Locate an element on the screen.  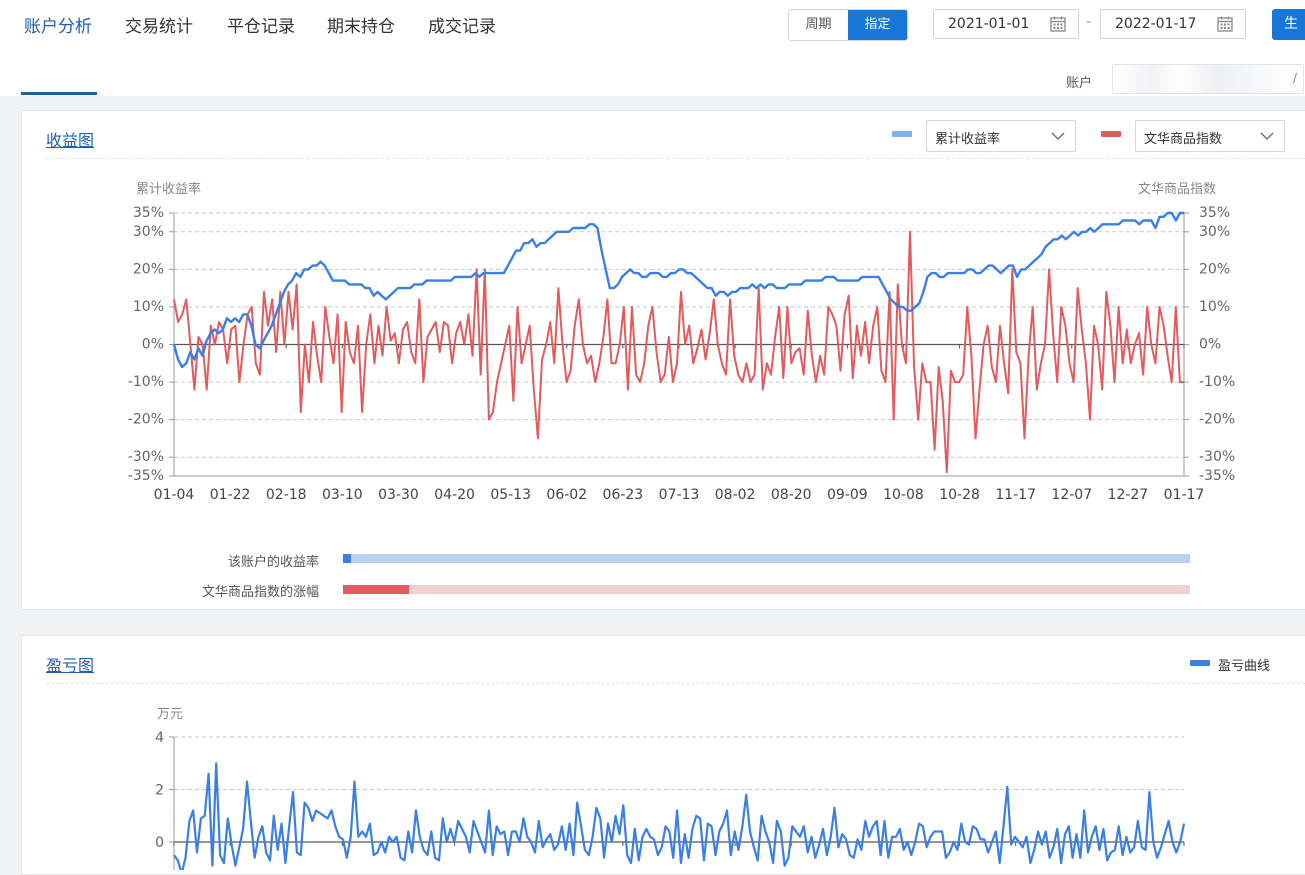
right-tick-label: 30% is located at coordinates (1214, 232).